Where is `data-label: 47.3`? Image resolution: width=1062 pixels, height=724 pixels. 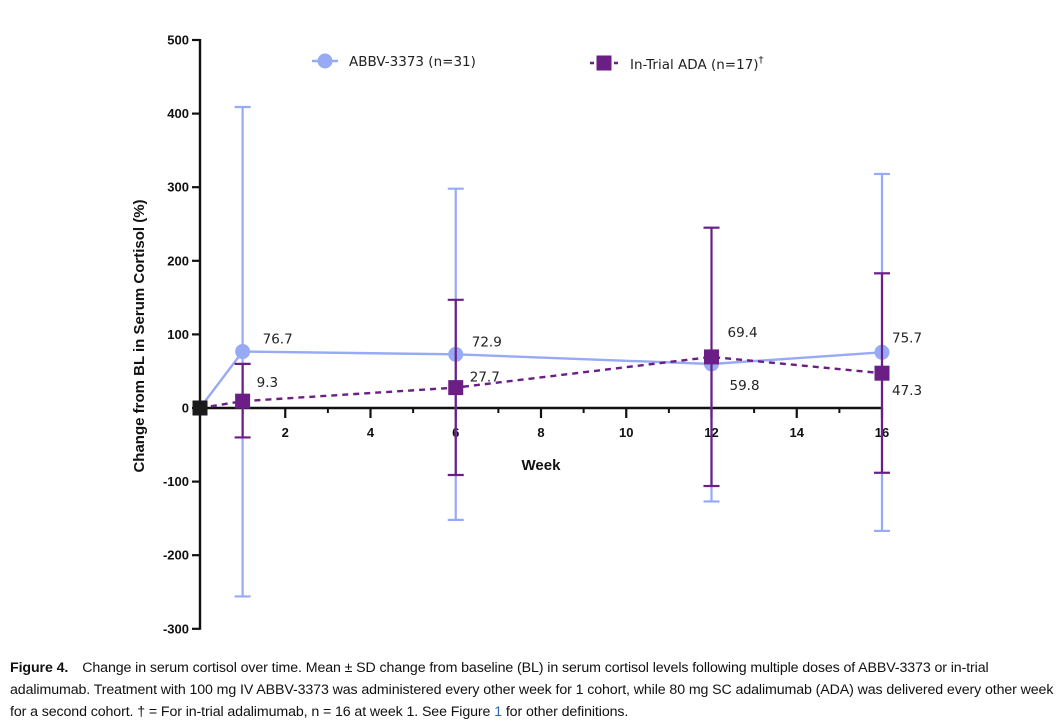
data-label: 47.3 is located at coordinates (907, 391).